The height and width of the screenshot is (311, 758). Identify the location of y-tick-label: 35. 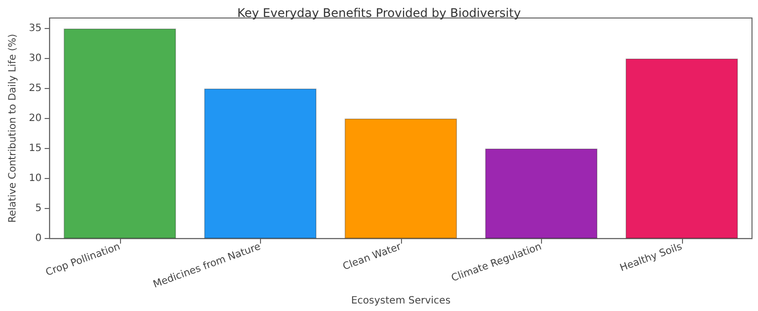
(35, 28).